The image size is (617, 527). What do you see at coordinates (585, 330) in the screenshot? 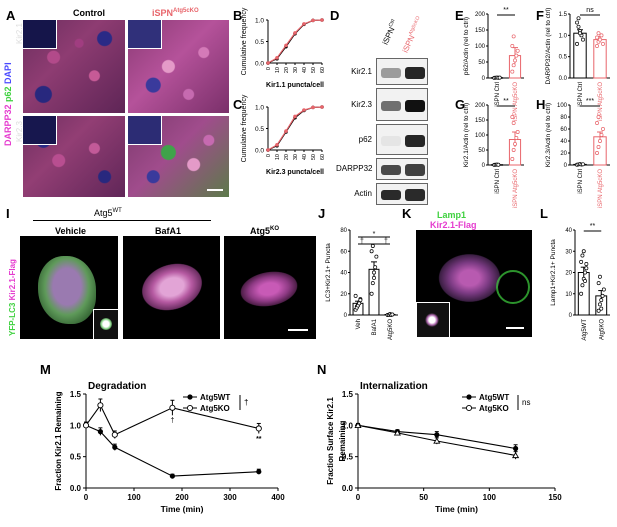
I see `chart-l-category-label: Atg5WT` at bounding box center [585, 330].